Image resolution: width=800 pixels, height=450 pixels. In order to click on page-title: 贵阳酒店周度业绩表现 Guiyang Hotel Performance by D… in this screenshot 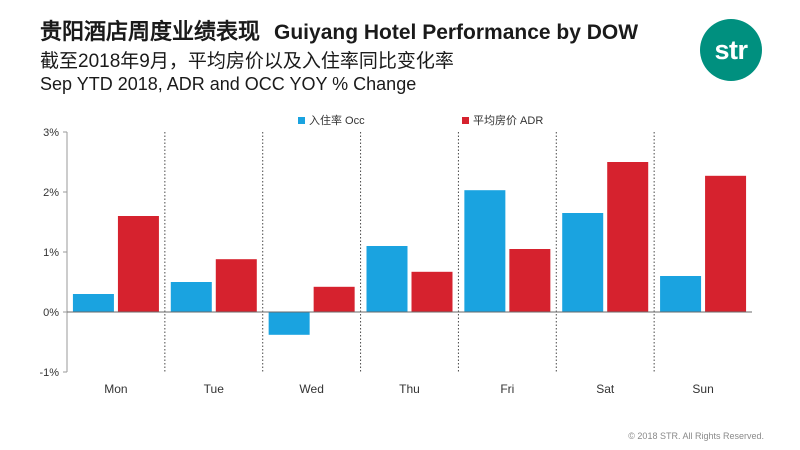, I will do `click(339, 30)`.